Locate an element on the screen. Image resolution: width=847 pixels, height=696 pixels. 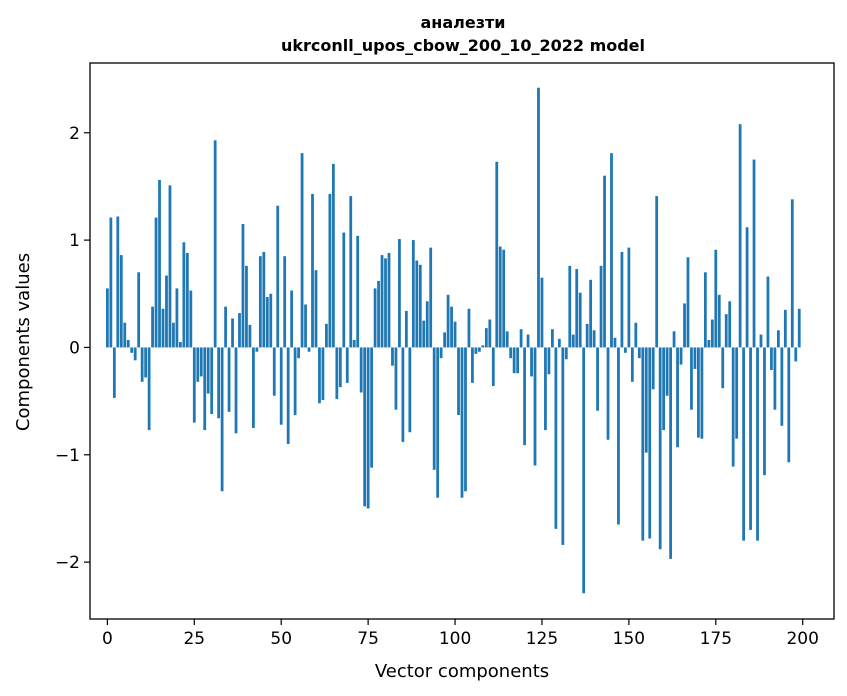
y-axis-ticks: 2 1 0 −1 −2 is located at coordinates (72, 348).